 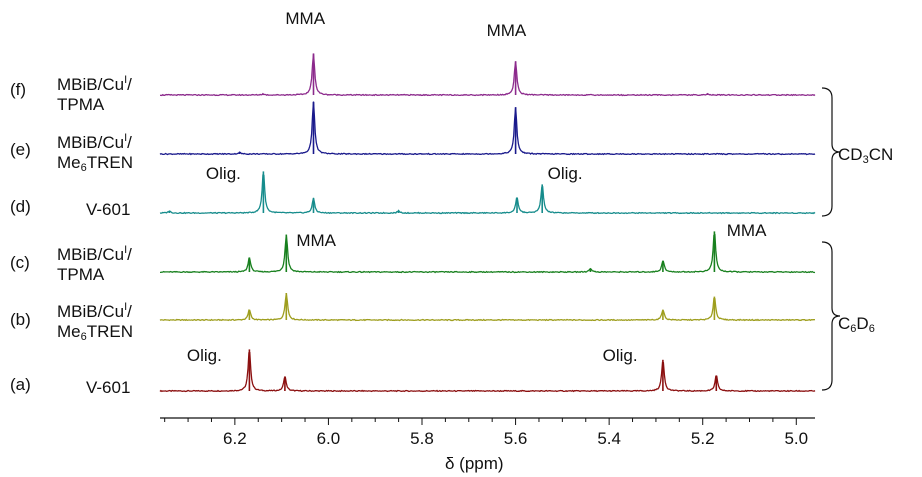 What do you see at coordinates (487, 432) in the screenshot?
I see `x-axis: 6.2 6.0 5.8 5.6 5.4 5.2 5.0` at bounding box center [487, 432].